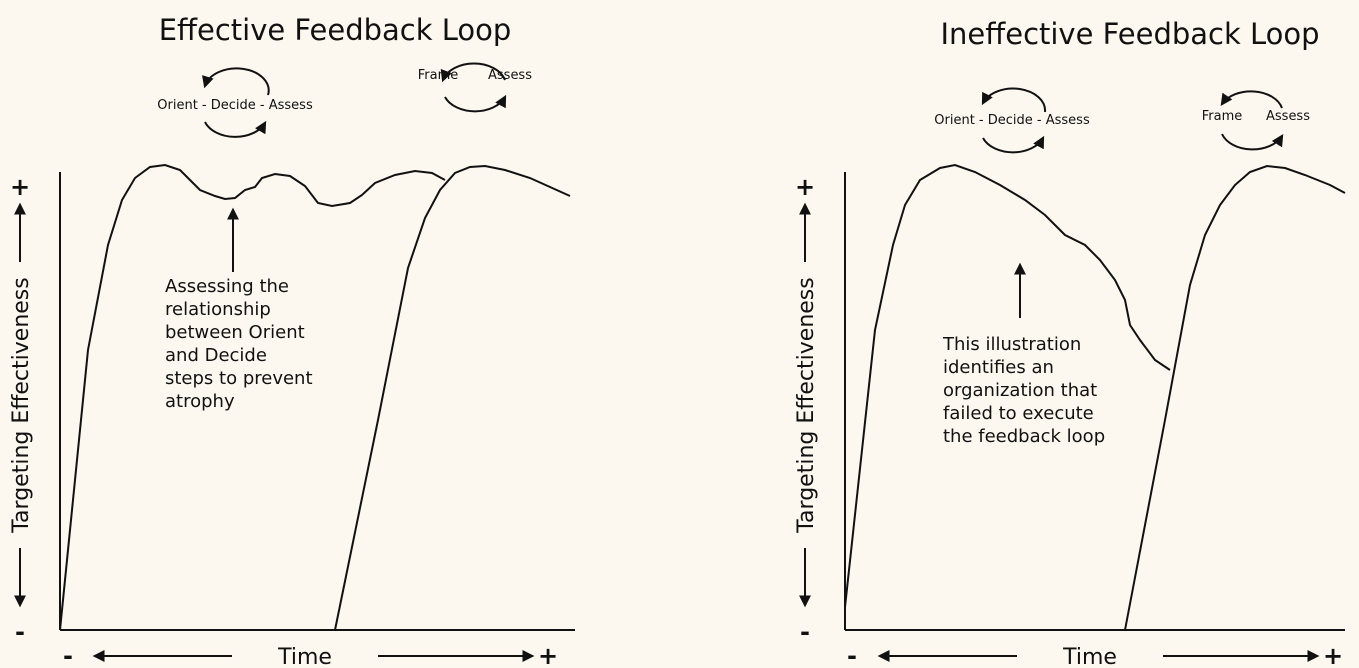 The width and height of the screenshot is (1359, 668). I want to click on panel-title: Effective Feedback Loop, so click(335, 30).